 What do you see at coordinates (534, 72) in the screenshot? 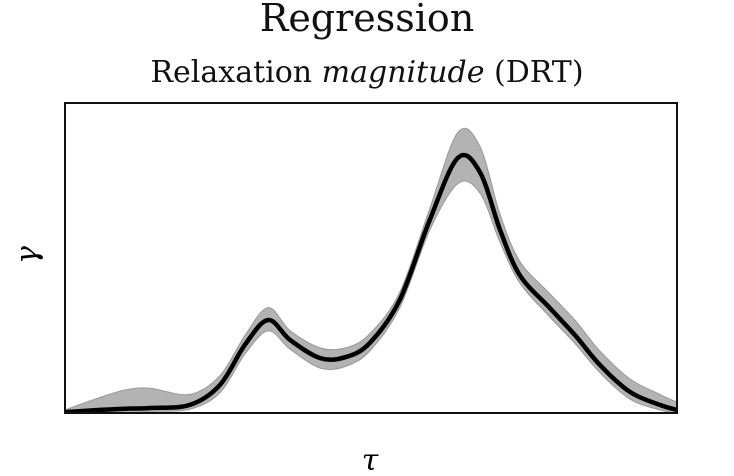
I see `subtitle-part: (DRT)` at bounding box center [534, 72].